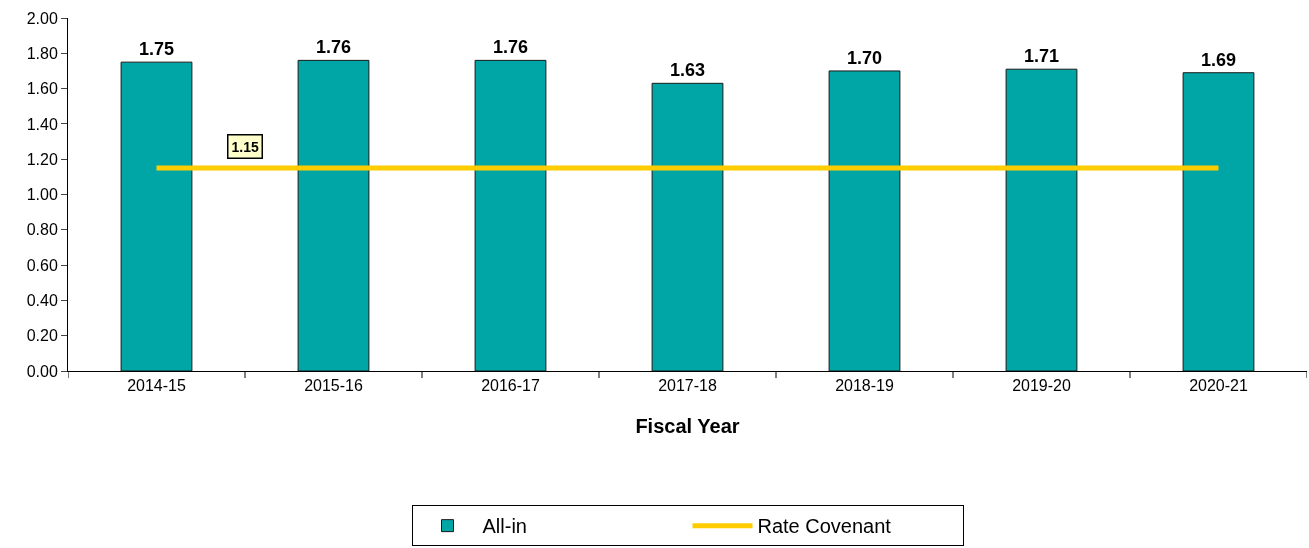  Describe the element at coordinates (1218, 59) in the screenshot. I see `data-label: 1.69` at that location.